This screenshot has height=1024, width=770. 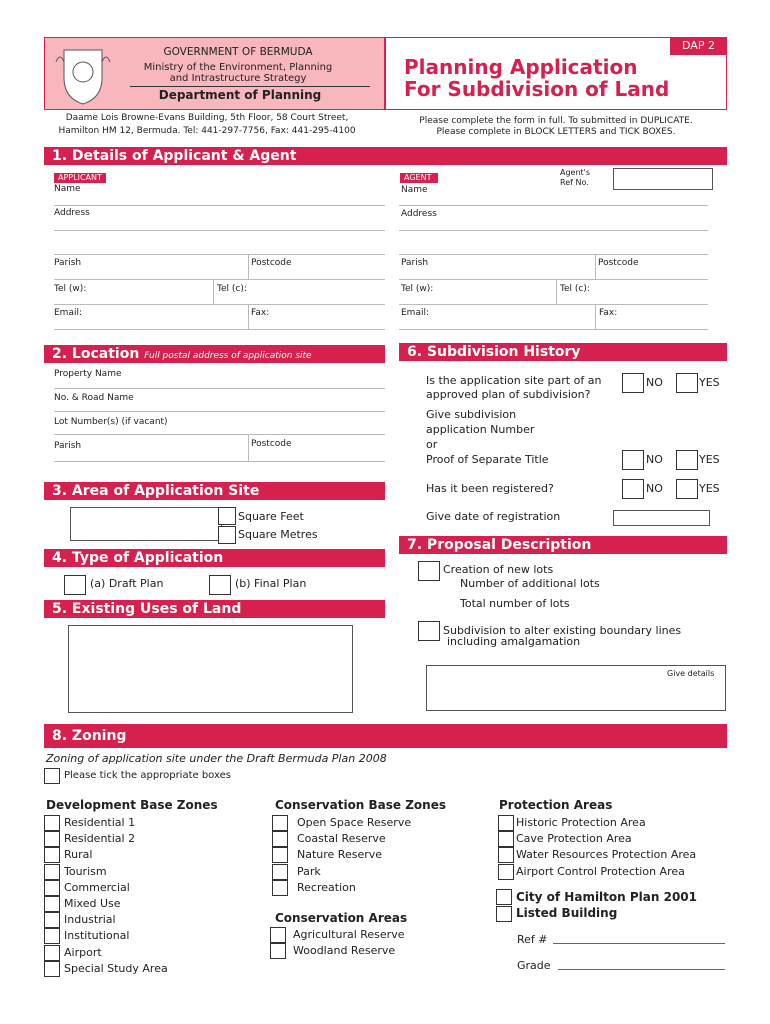 I want to click on field-label: Property Name, so click(x=88, y=374).